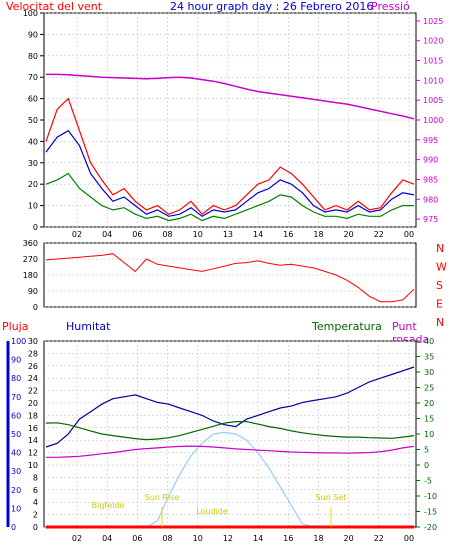 This screenshot has width=457, height=544. What do you see at coordinates (33, 378) in the screenshot?
I see `rain-y-tick-label: 24` at bounding box center [33, 378].